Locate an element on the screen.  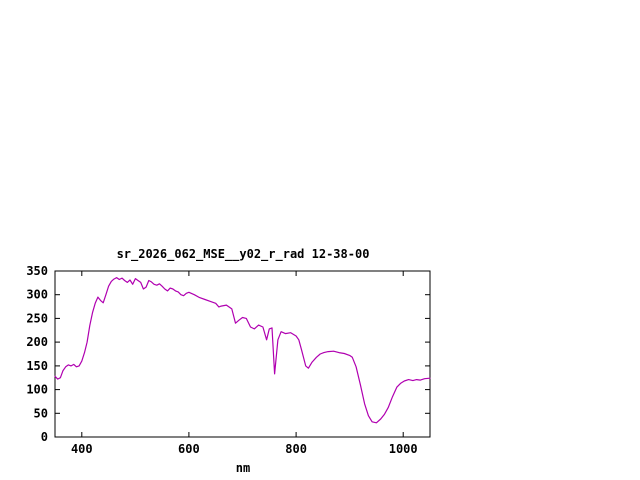
svg-text: 100 is located at coordinates (37, 390).